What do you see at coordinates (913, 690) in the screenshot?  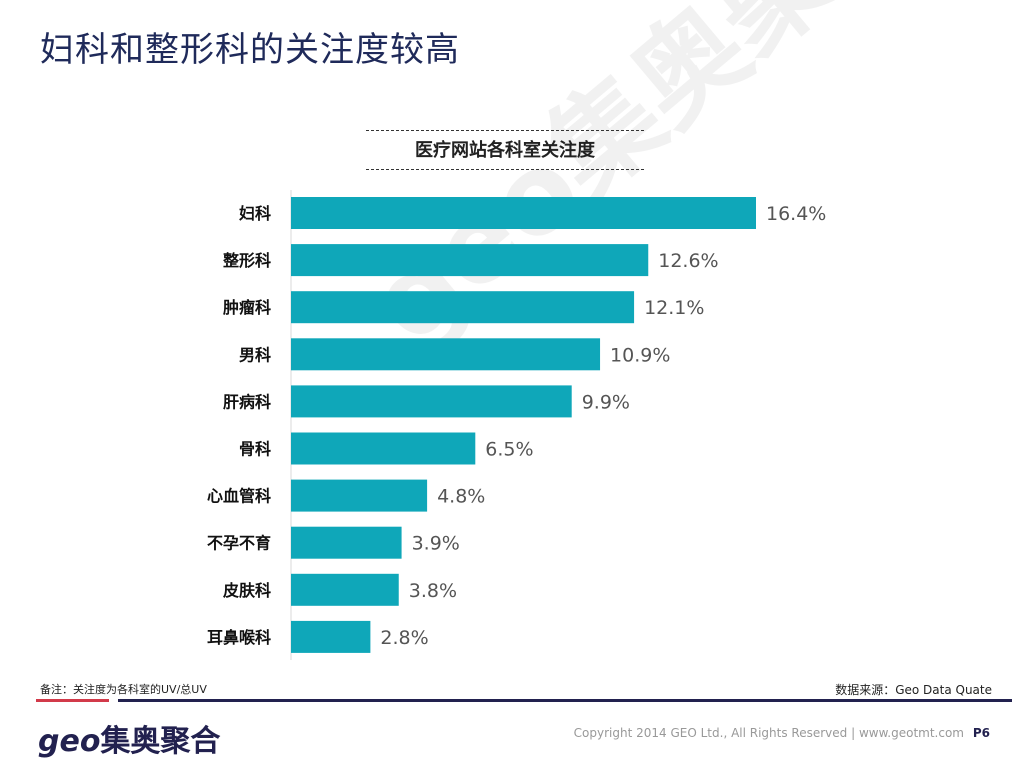 I see `data-source: 数据来源：Geo Data Quate` at bounding box center [913, 690].